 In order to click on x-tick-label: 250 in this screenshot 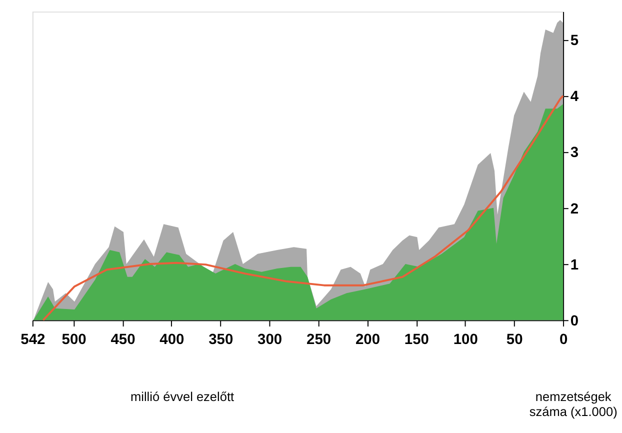, I will do `click(319, 340)`.